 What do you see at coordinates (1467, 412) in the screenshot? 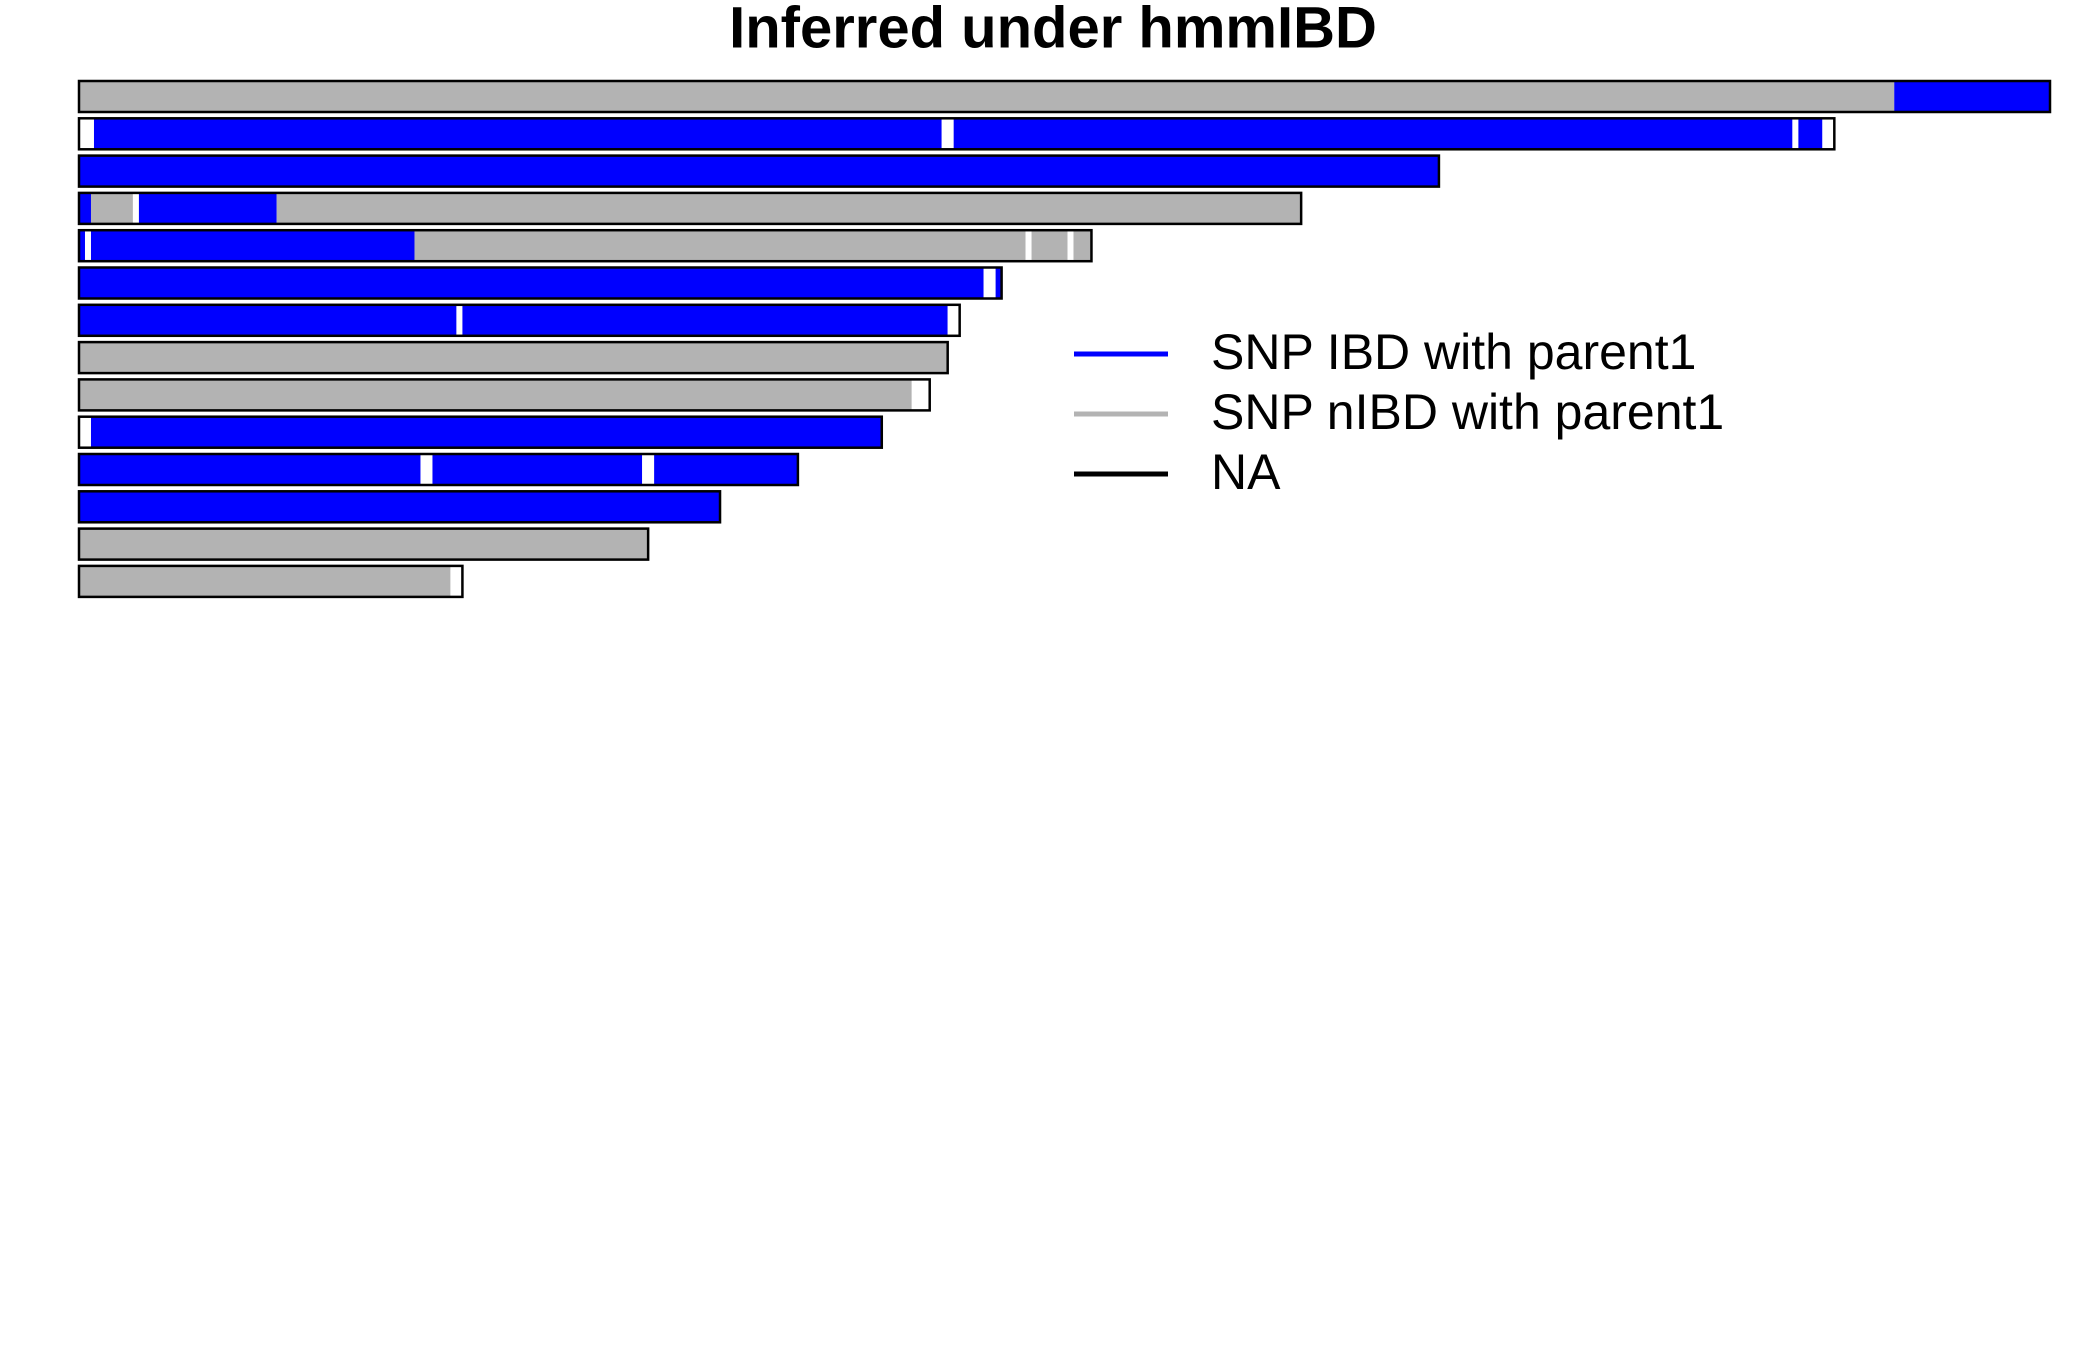
I see `legend-label: SNP nIBD with parent1` at bounding box center [1467, 412].